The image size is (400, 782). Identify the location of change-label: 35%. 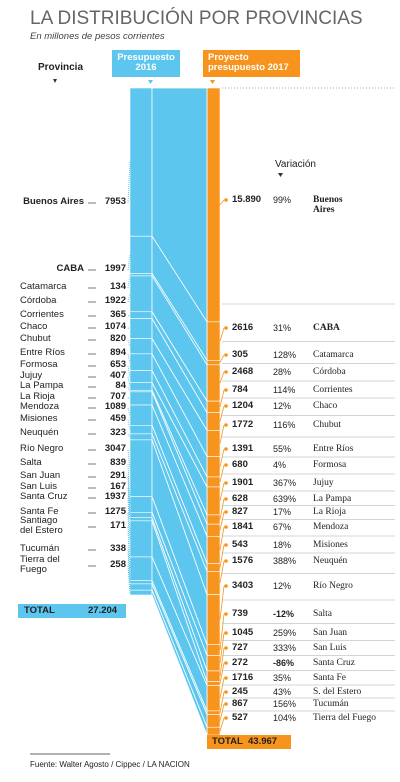
(282, 678).